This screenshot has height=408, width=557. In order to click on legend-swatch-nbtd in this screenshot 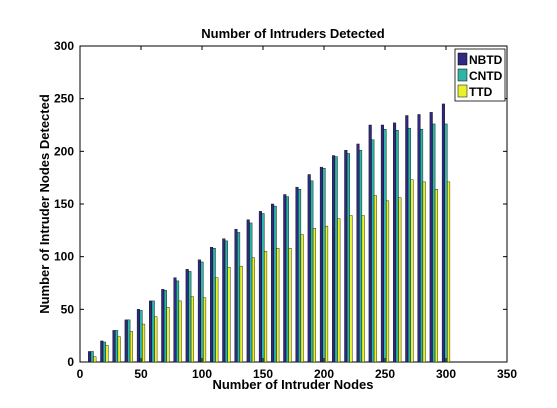, I will do `click(462, 59)`.